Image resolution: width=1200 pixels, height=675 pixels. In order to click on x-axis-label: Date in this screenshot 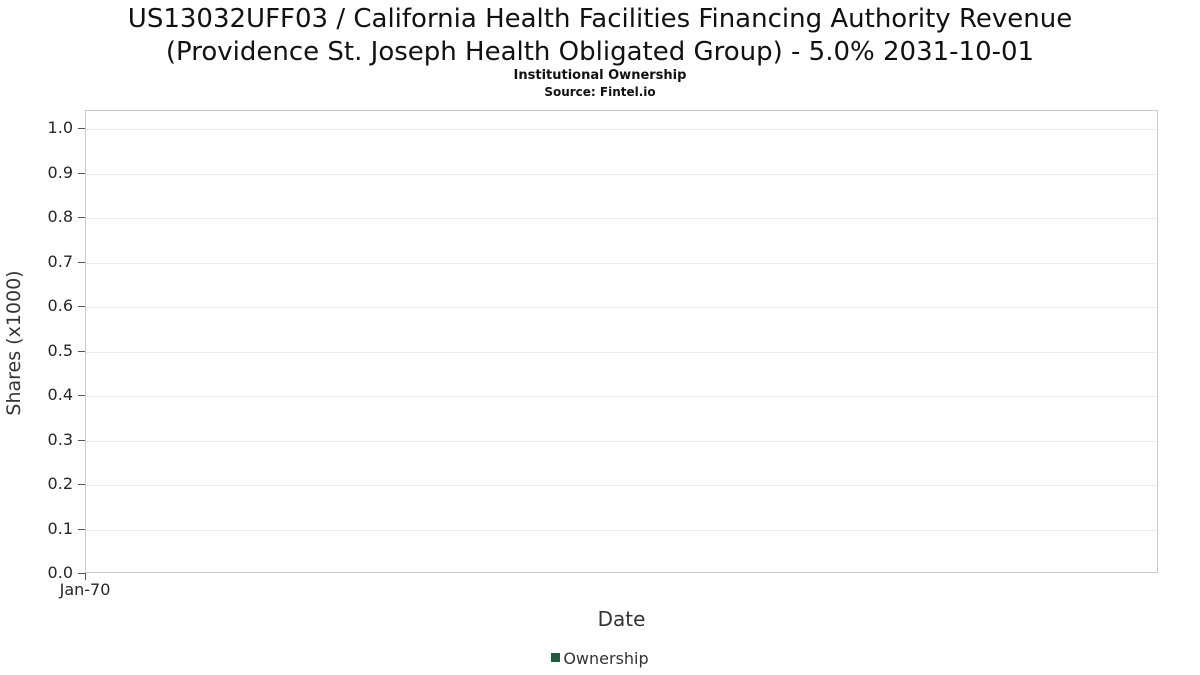, I will do `click(621, 619)`.